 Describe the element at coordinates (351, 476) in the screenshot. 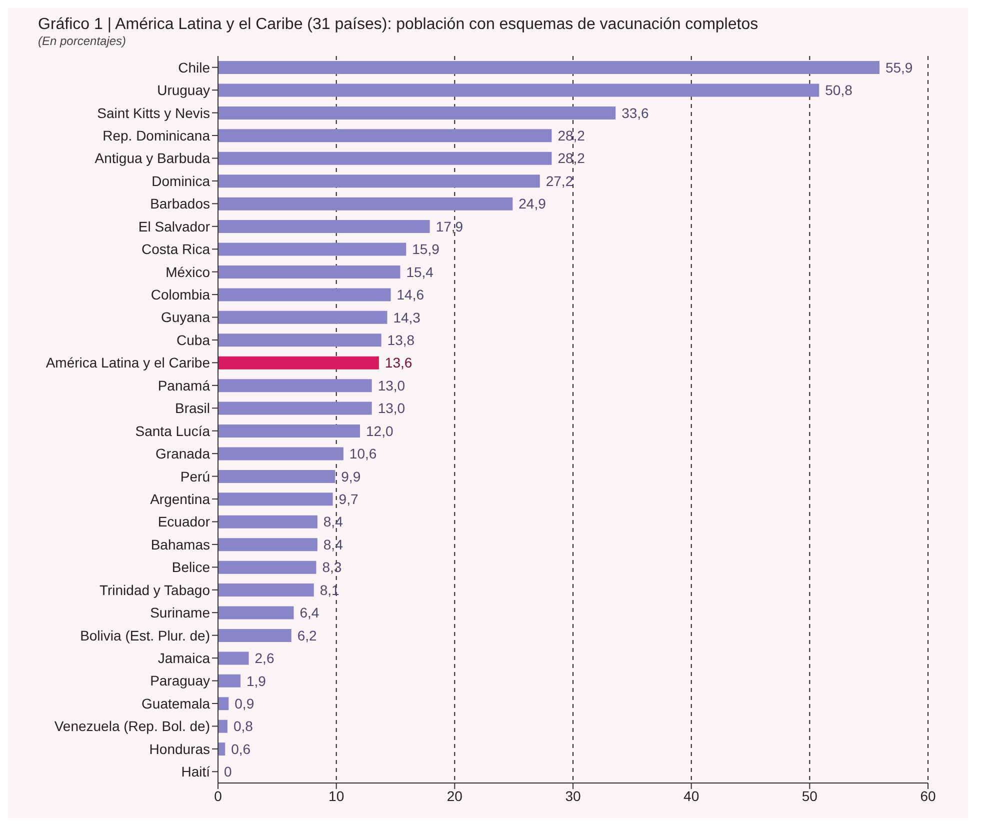

I see `data-label: 9,9` at that location.